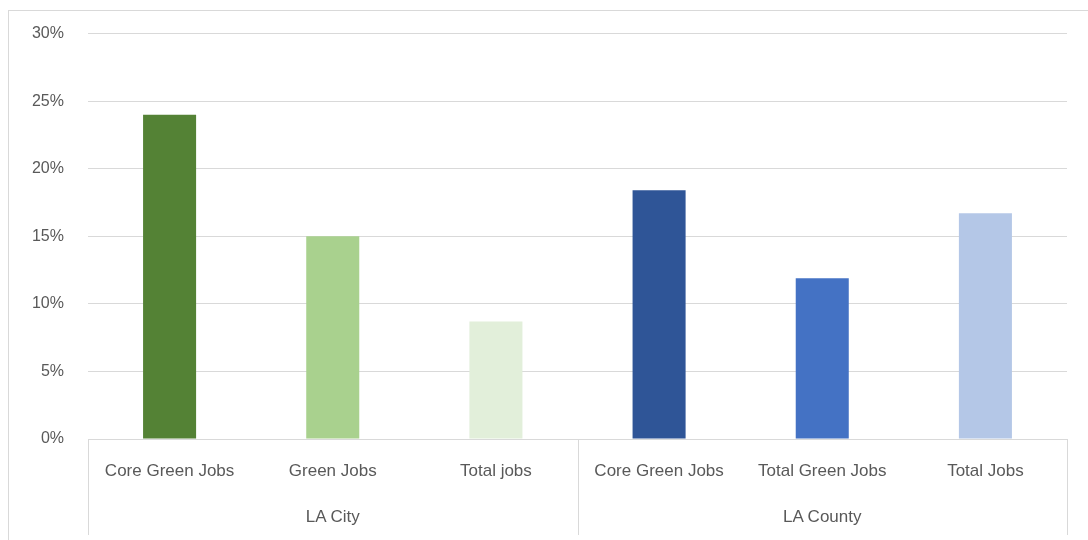 The height and width of the screenshot is (540, 1088). What do you see at coordinates (47, 100) in the screenshot?
I see `y-tick-label: 25%` at bounding box center [47, 100].